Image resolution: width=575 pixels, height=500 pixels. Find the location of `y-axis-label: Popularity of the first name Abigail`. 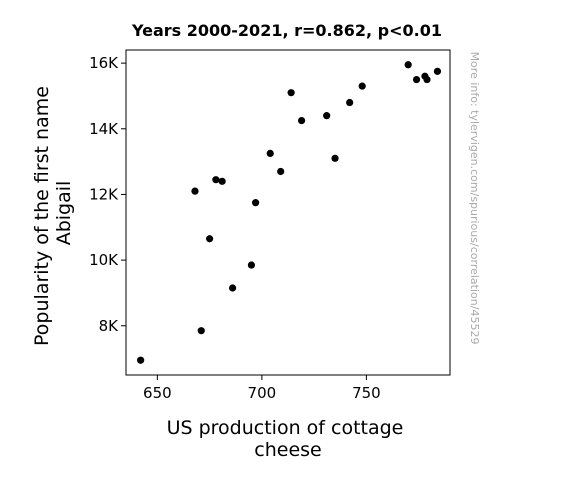

y-axis-label: Popularity of the first name Abigail is located at coordinates (53, 213).